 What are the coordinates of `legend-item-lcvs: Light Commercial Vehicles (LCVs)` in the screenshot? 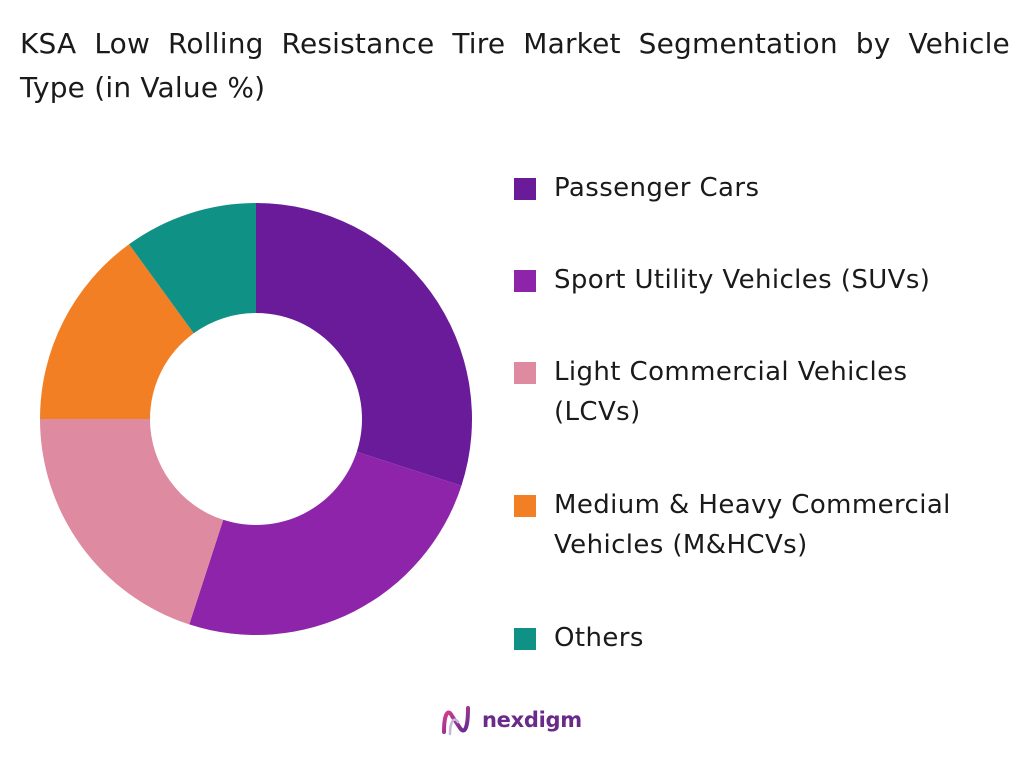 It's located at (744, 392).